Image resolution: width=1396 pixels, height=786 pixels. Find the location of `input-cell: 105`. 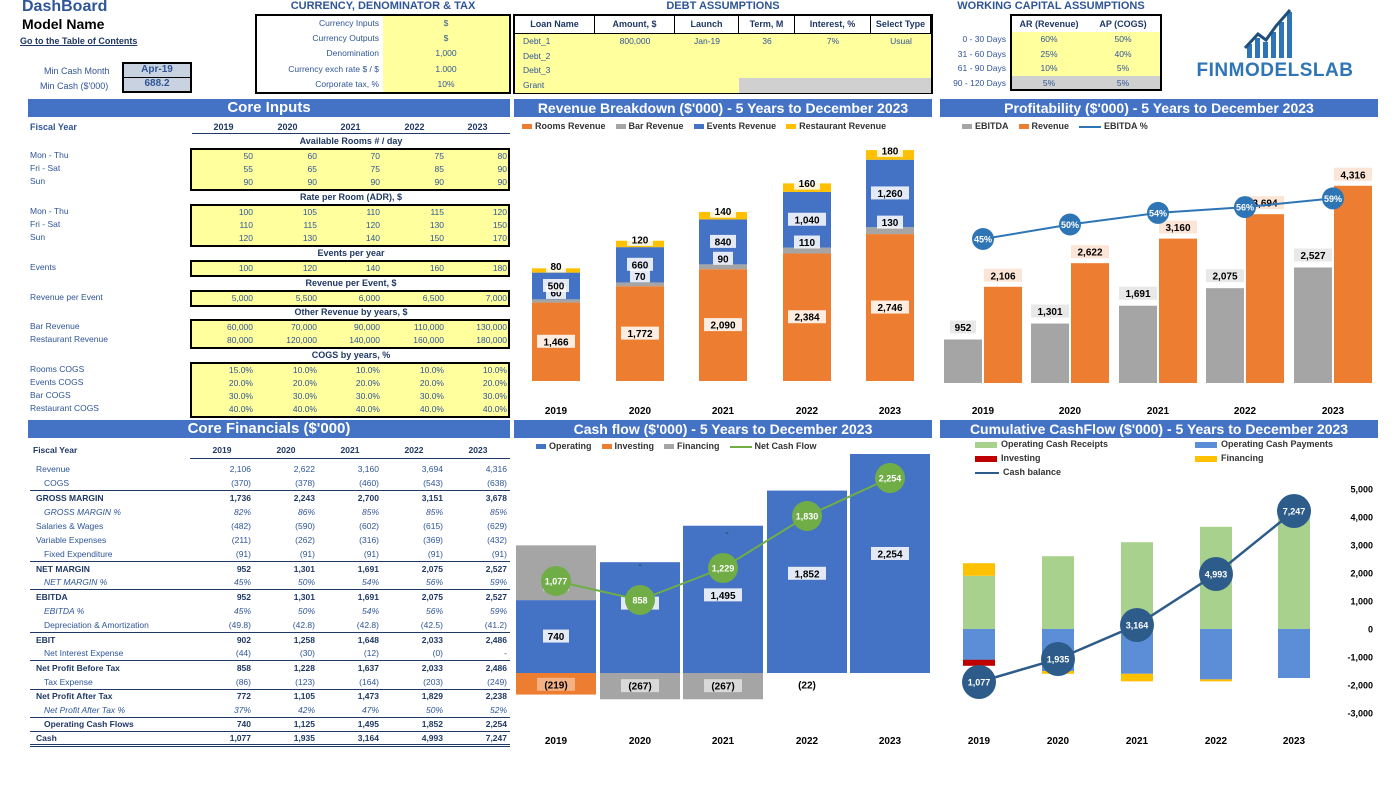

input-cell: 105 is located at coordinates (309, 212).